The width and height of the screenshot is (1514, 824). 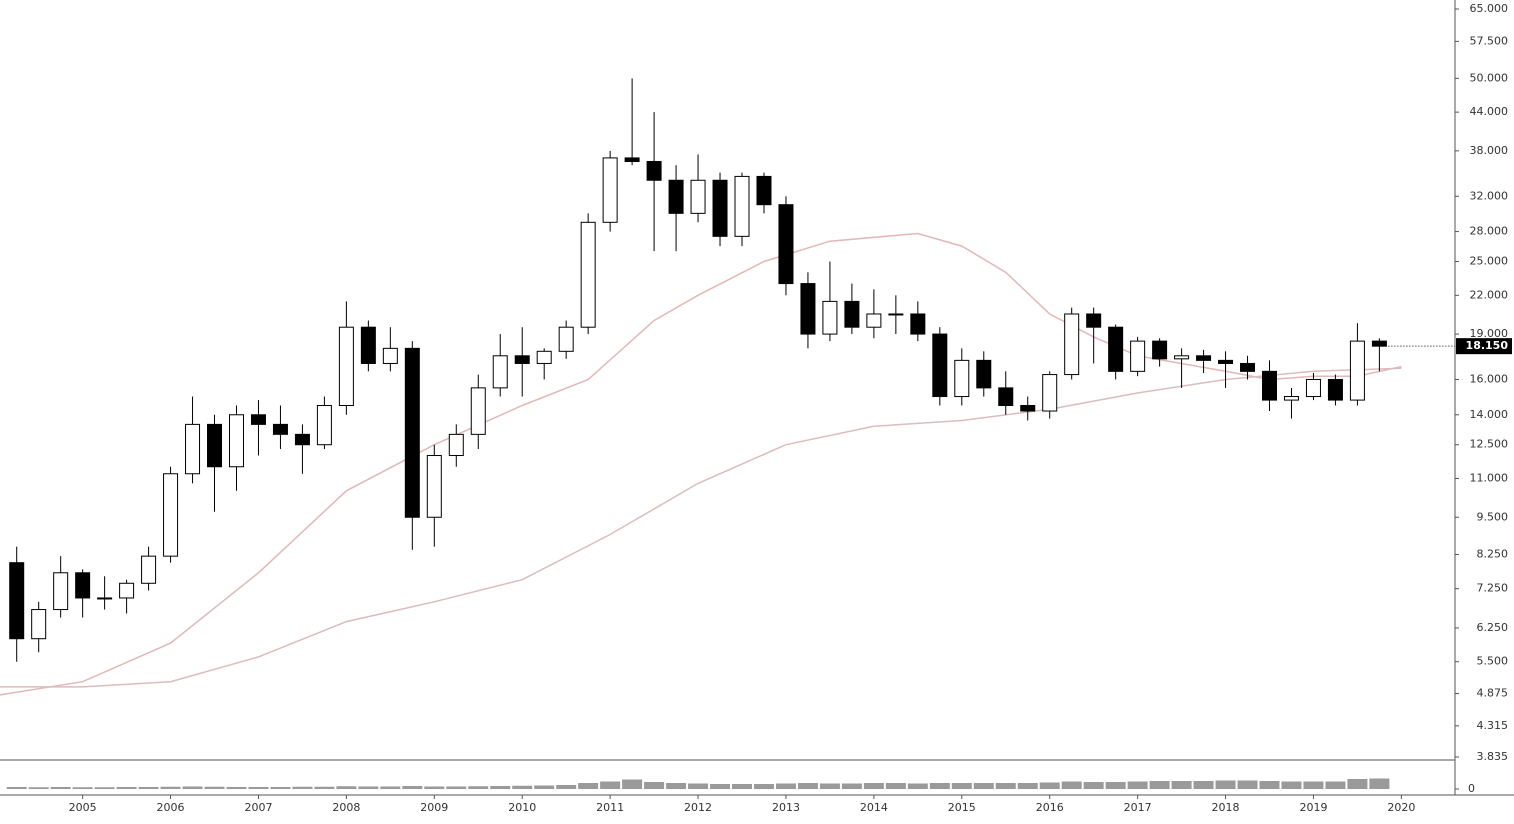 What do you see at coordinates (171, 807) in the screenshot?
I see `x-tick-label: 2006` at bounding box center [171, 807].